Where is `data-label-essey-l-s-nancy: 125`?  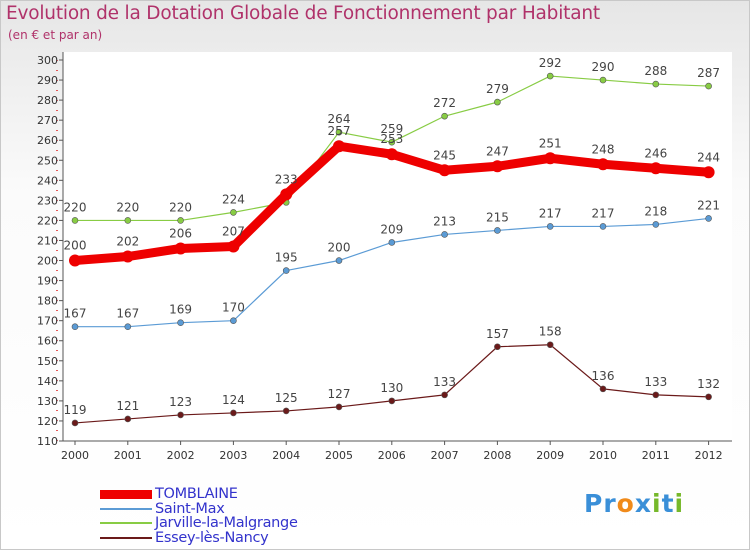 data-label-essey-l-s-nancy: 125 is located at coordinates (286, 398).